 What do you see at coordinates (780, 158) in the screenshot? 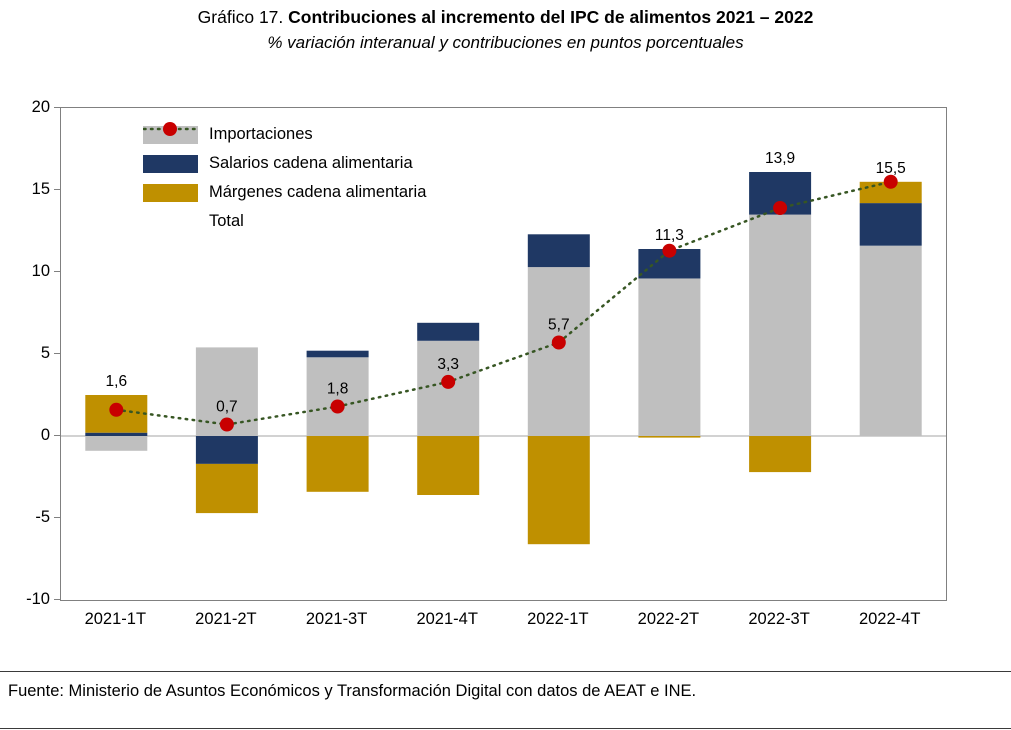
I see `data-label: 13,9` at bounding box center [780, 158].